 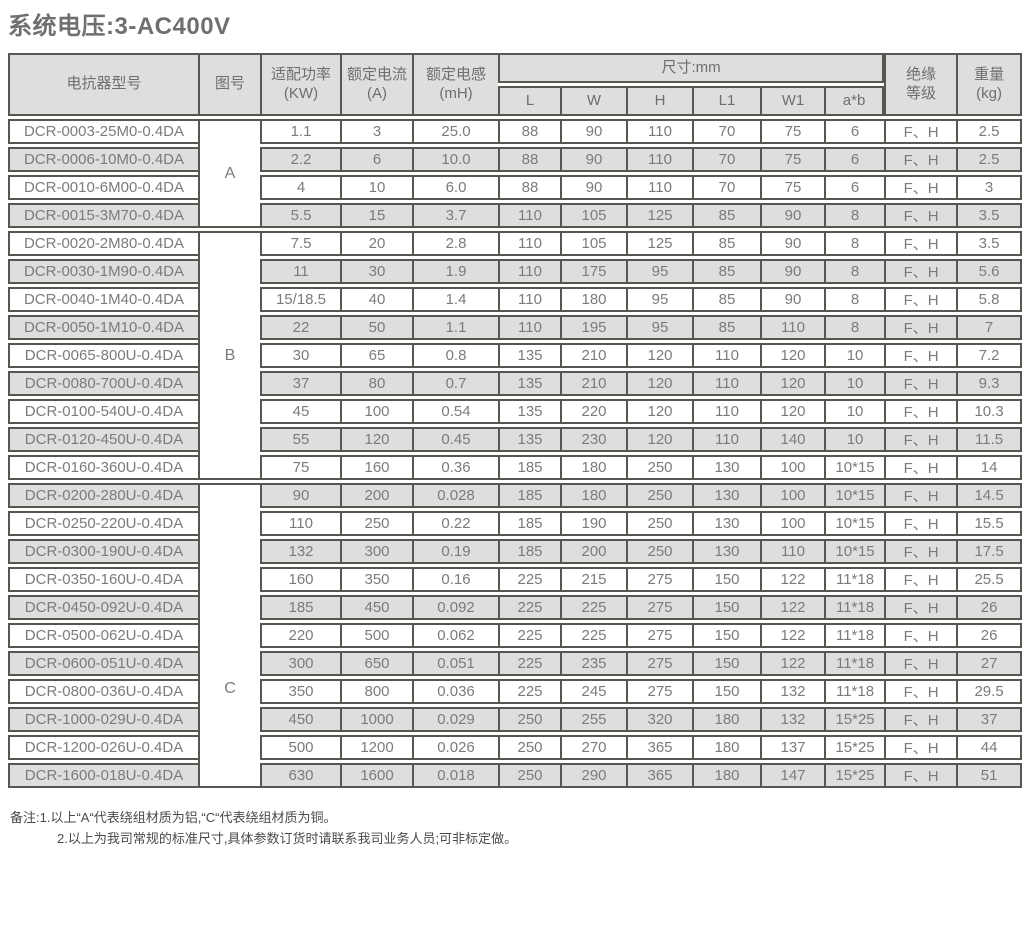 I want to click on weight-cell: 51, so click(x=989, y=775).